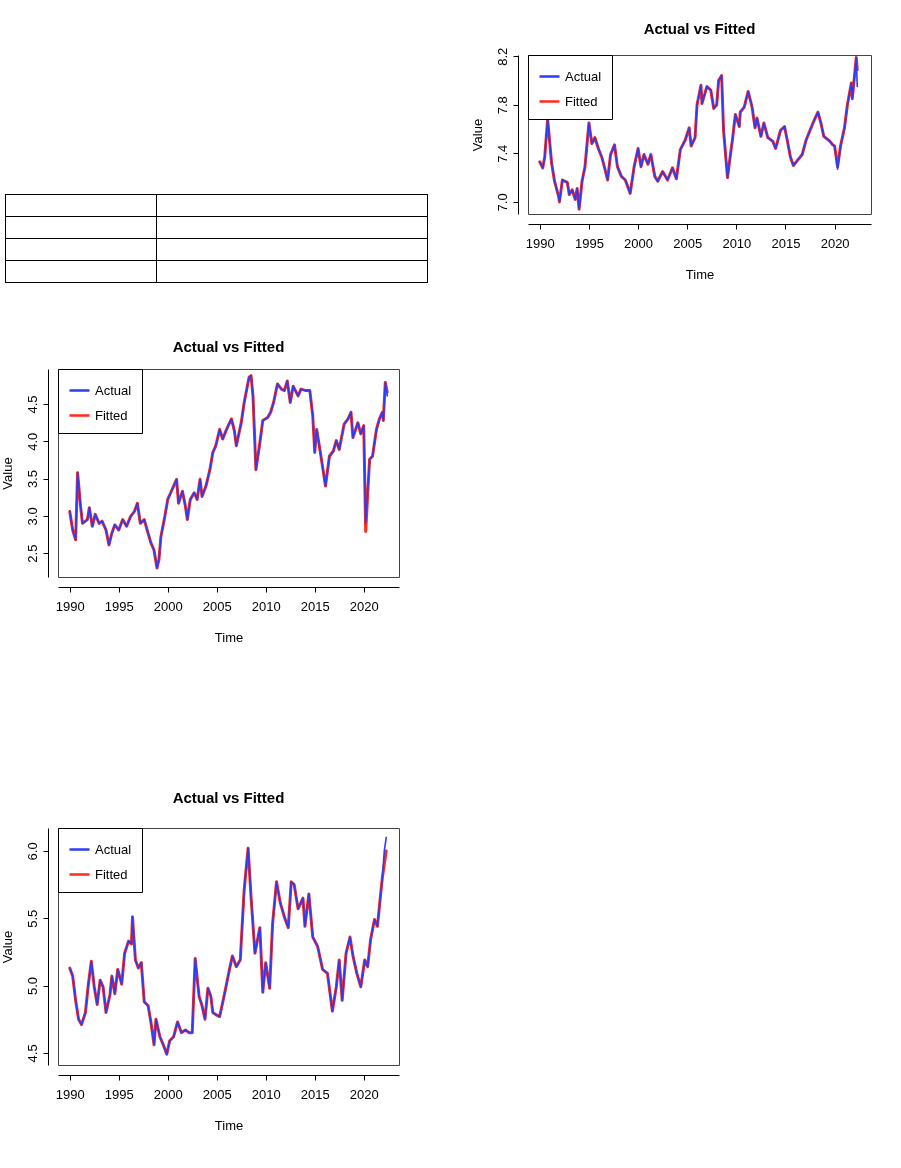 This screenshot has height=1168, width=901. I want to click on y-tick-label: 3.5, so click(32, 479).